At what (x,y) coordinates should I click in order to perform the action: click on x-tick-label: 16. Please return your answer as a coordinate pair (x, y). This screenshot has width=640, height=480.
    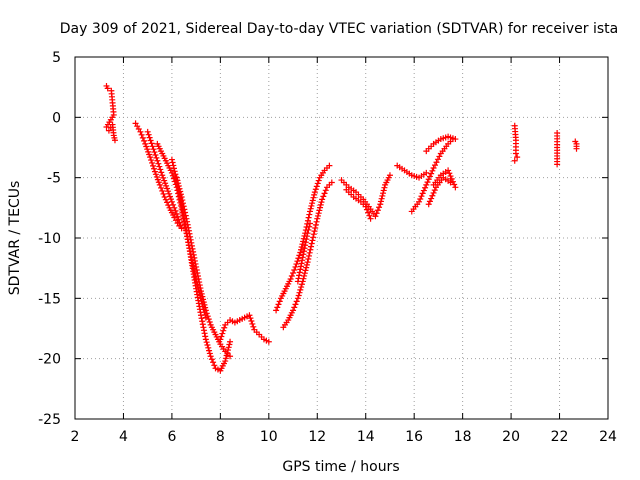
    Looking at the image, I should click on (414, 437).